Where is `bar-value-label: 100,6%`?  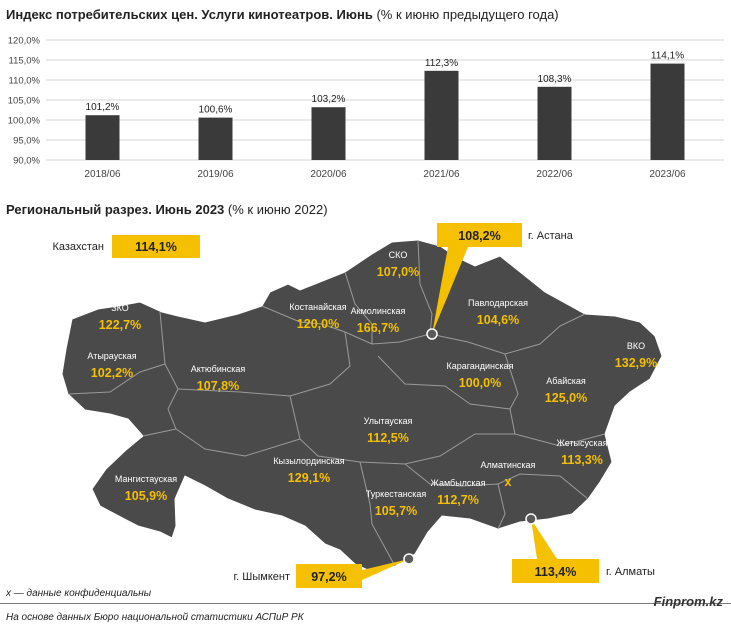 bar-value-label: 100,6% is located at coordinates (216, 110).